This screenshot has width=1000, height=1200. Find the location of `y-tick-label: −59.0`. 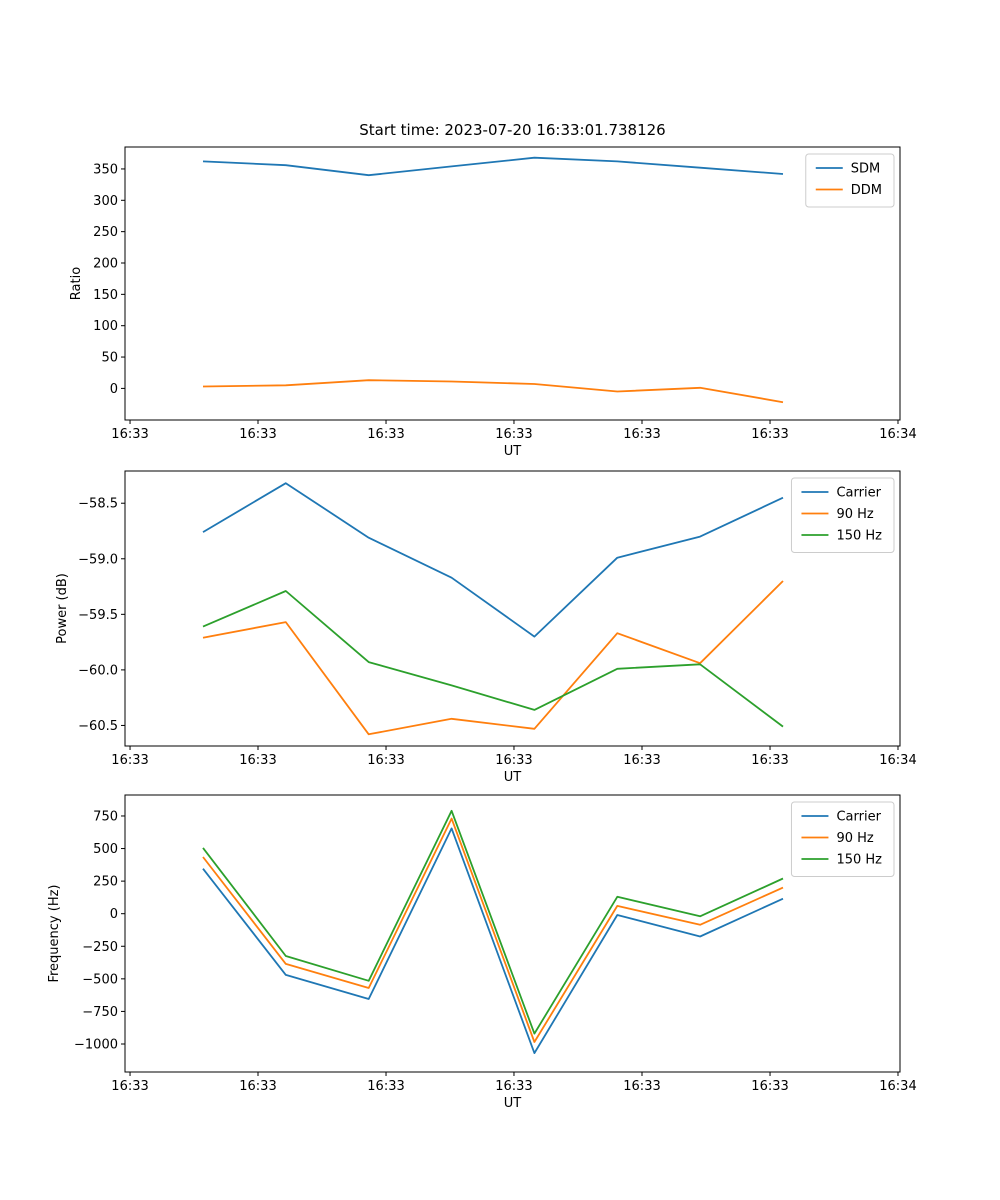

y-tick-label: −59.0 is located at coordinates (98, 559).